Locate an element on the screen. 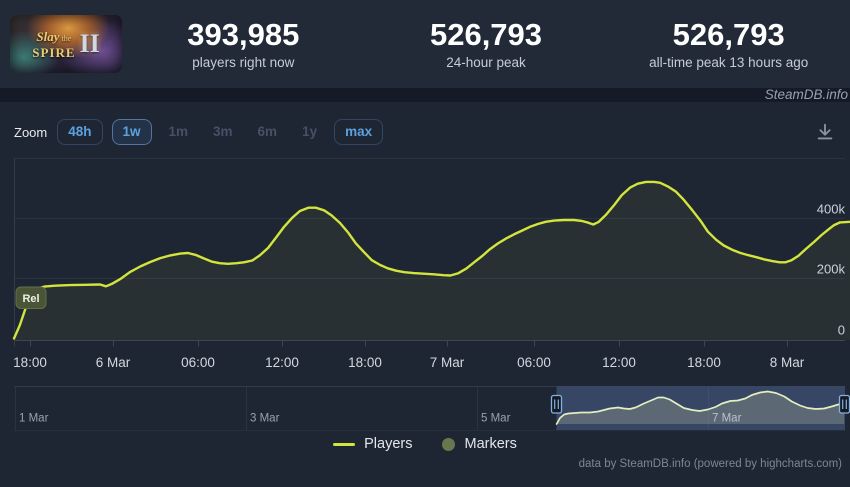  x-axis-ticks is located at coordinates (409, 343).